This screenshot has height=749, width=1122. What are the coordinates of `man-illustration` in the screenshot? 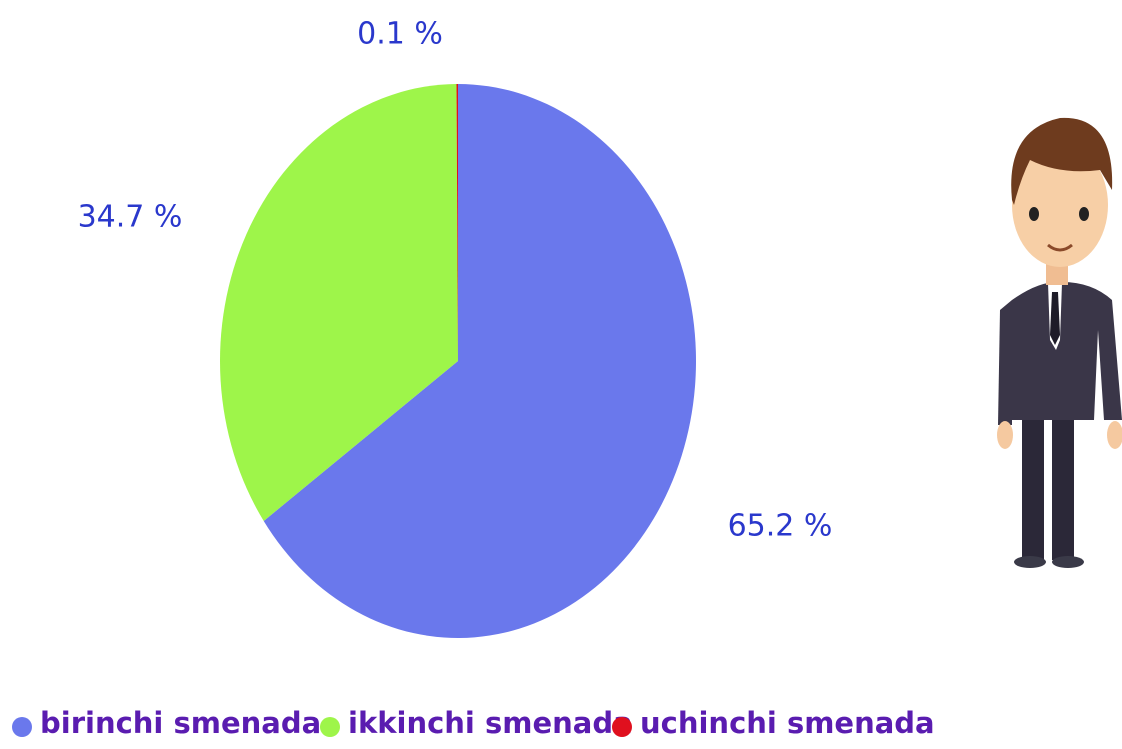 It's located at (1059, 342).